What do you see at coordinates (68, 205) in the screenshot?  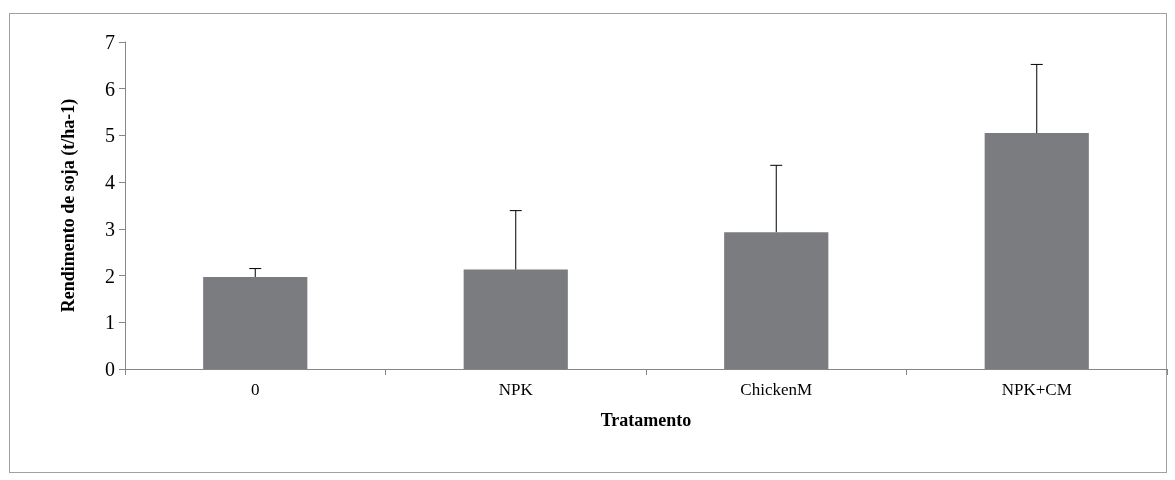 I see `y-axis-title: Rendimento de soja (t/ha-1)` at bounding box center [68, 205].